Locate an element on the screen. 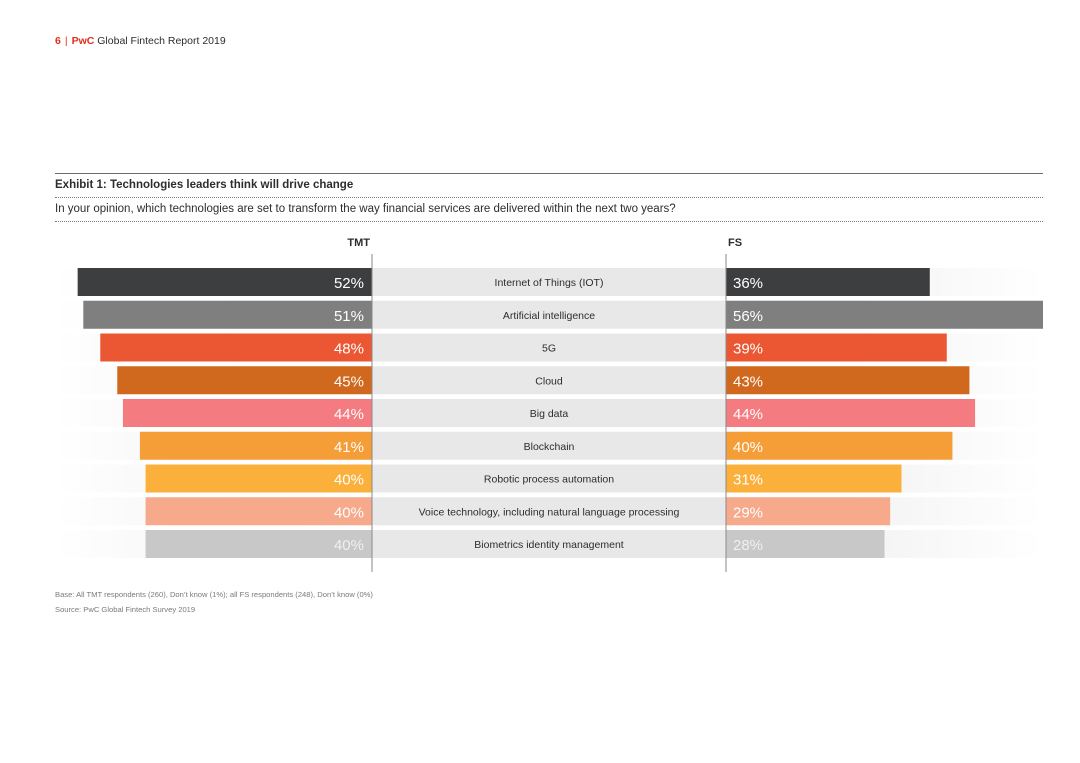 Image resolution: width=1080 pixels, height=763 pixels. fs-value-label: 56% is located at coordinates (748, 316).